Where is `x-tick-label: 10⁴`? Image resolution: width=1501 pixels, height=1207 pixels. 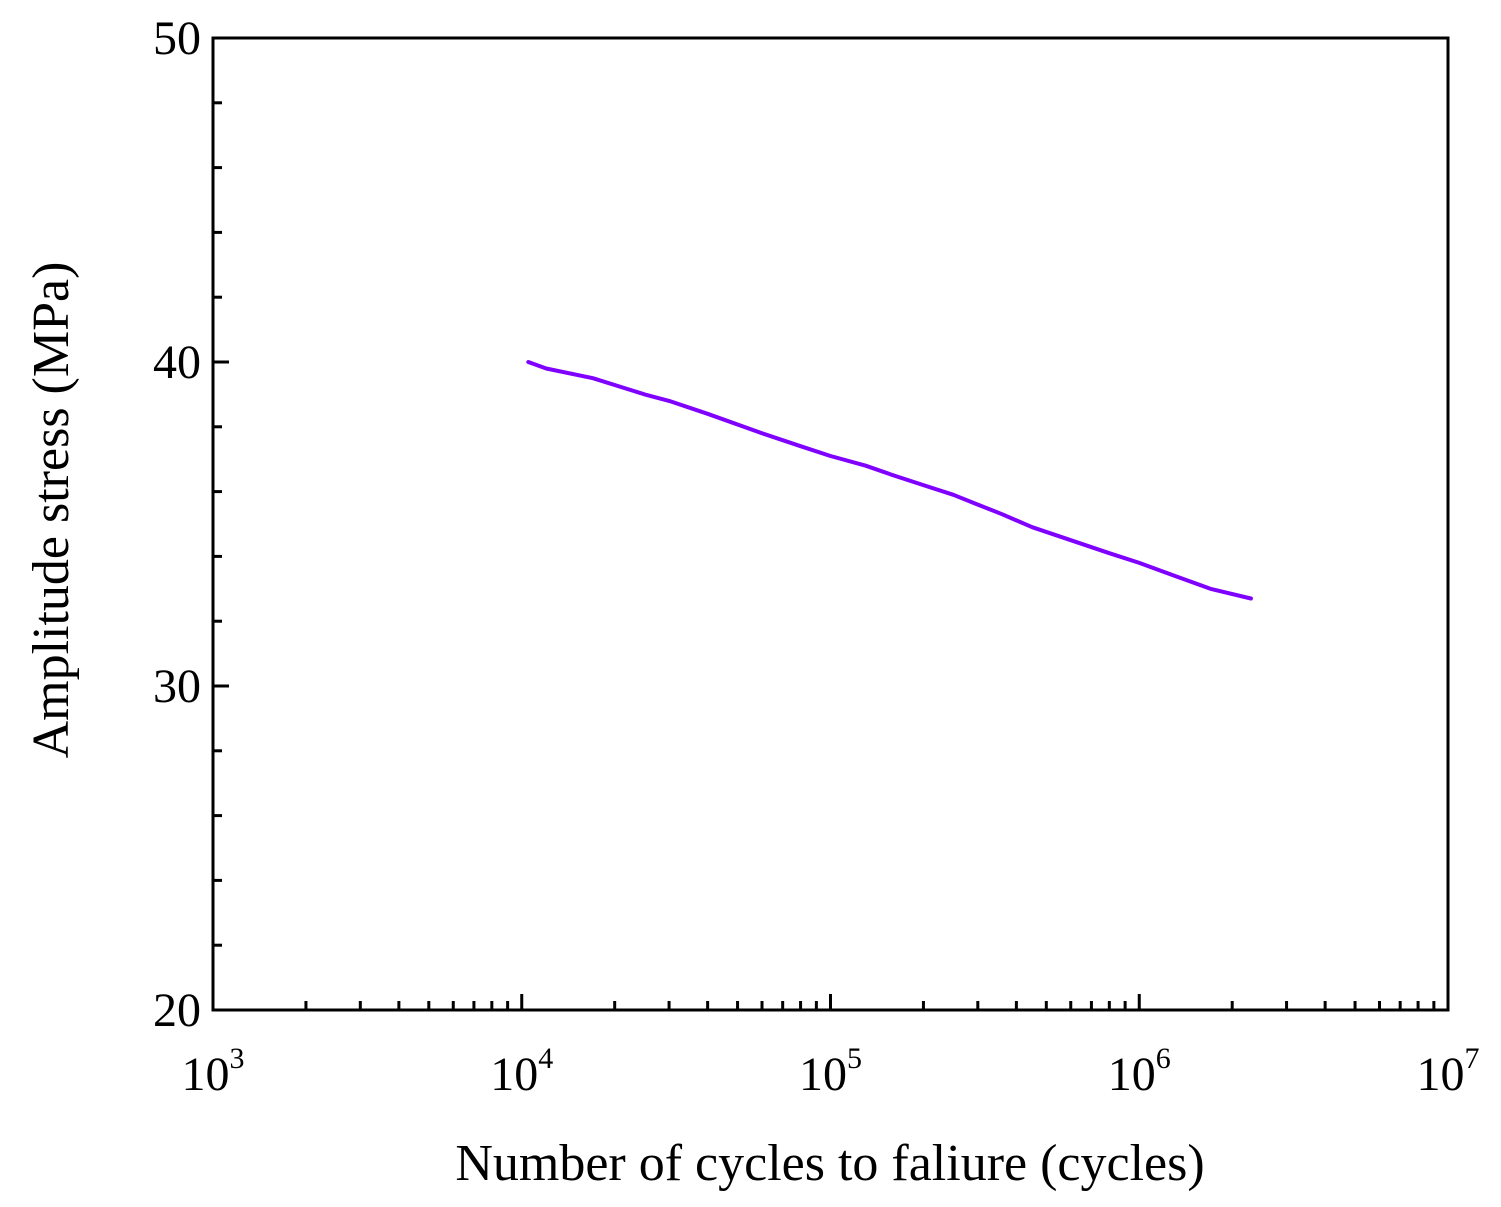 x-tick-label: 10⁴ is located at coordinates (521, 1071).